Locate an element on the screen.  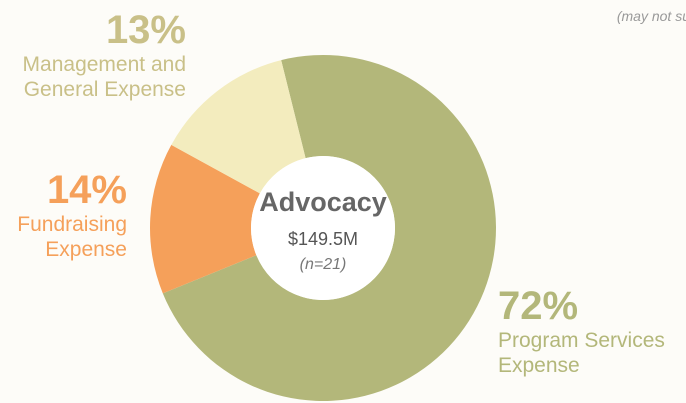
slice-label: 14% Fundraising Expense is located at coordinates (63, 215).